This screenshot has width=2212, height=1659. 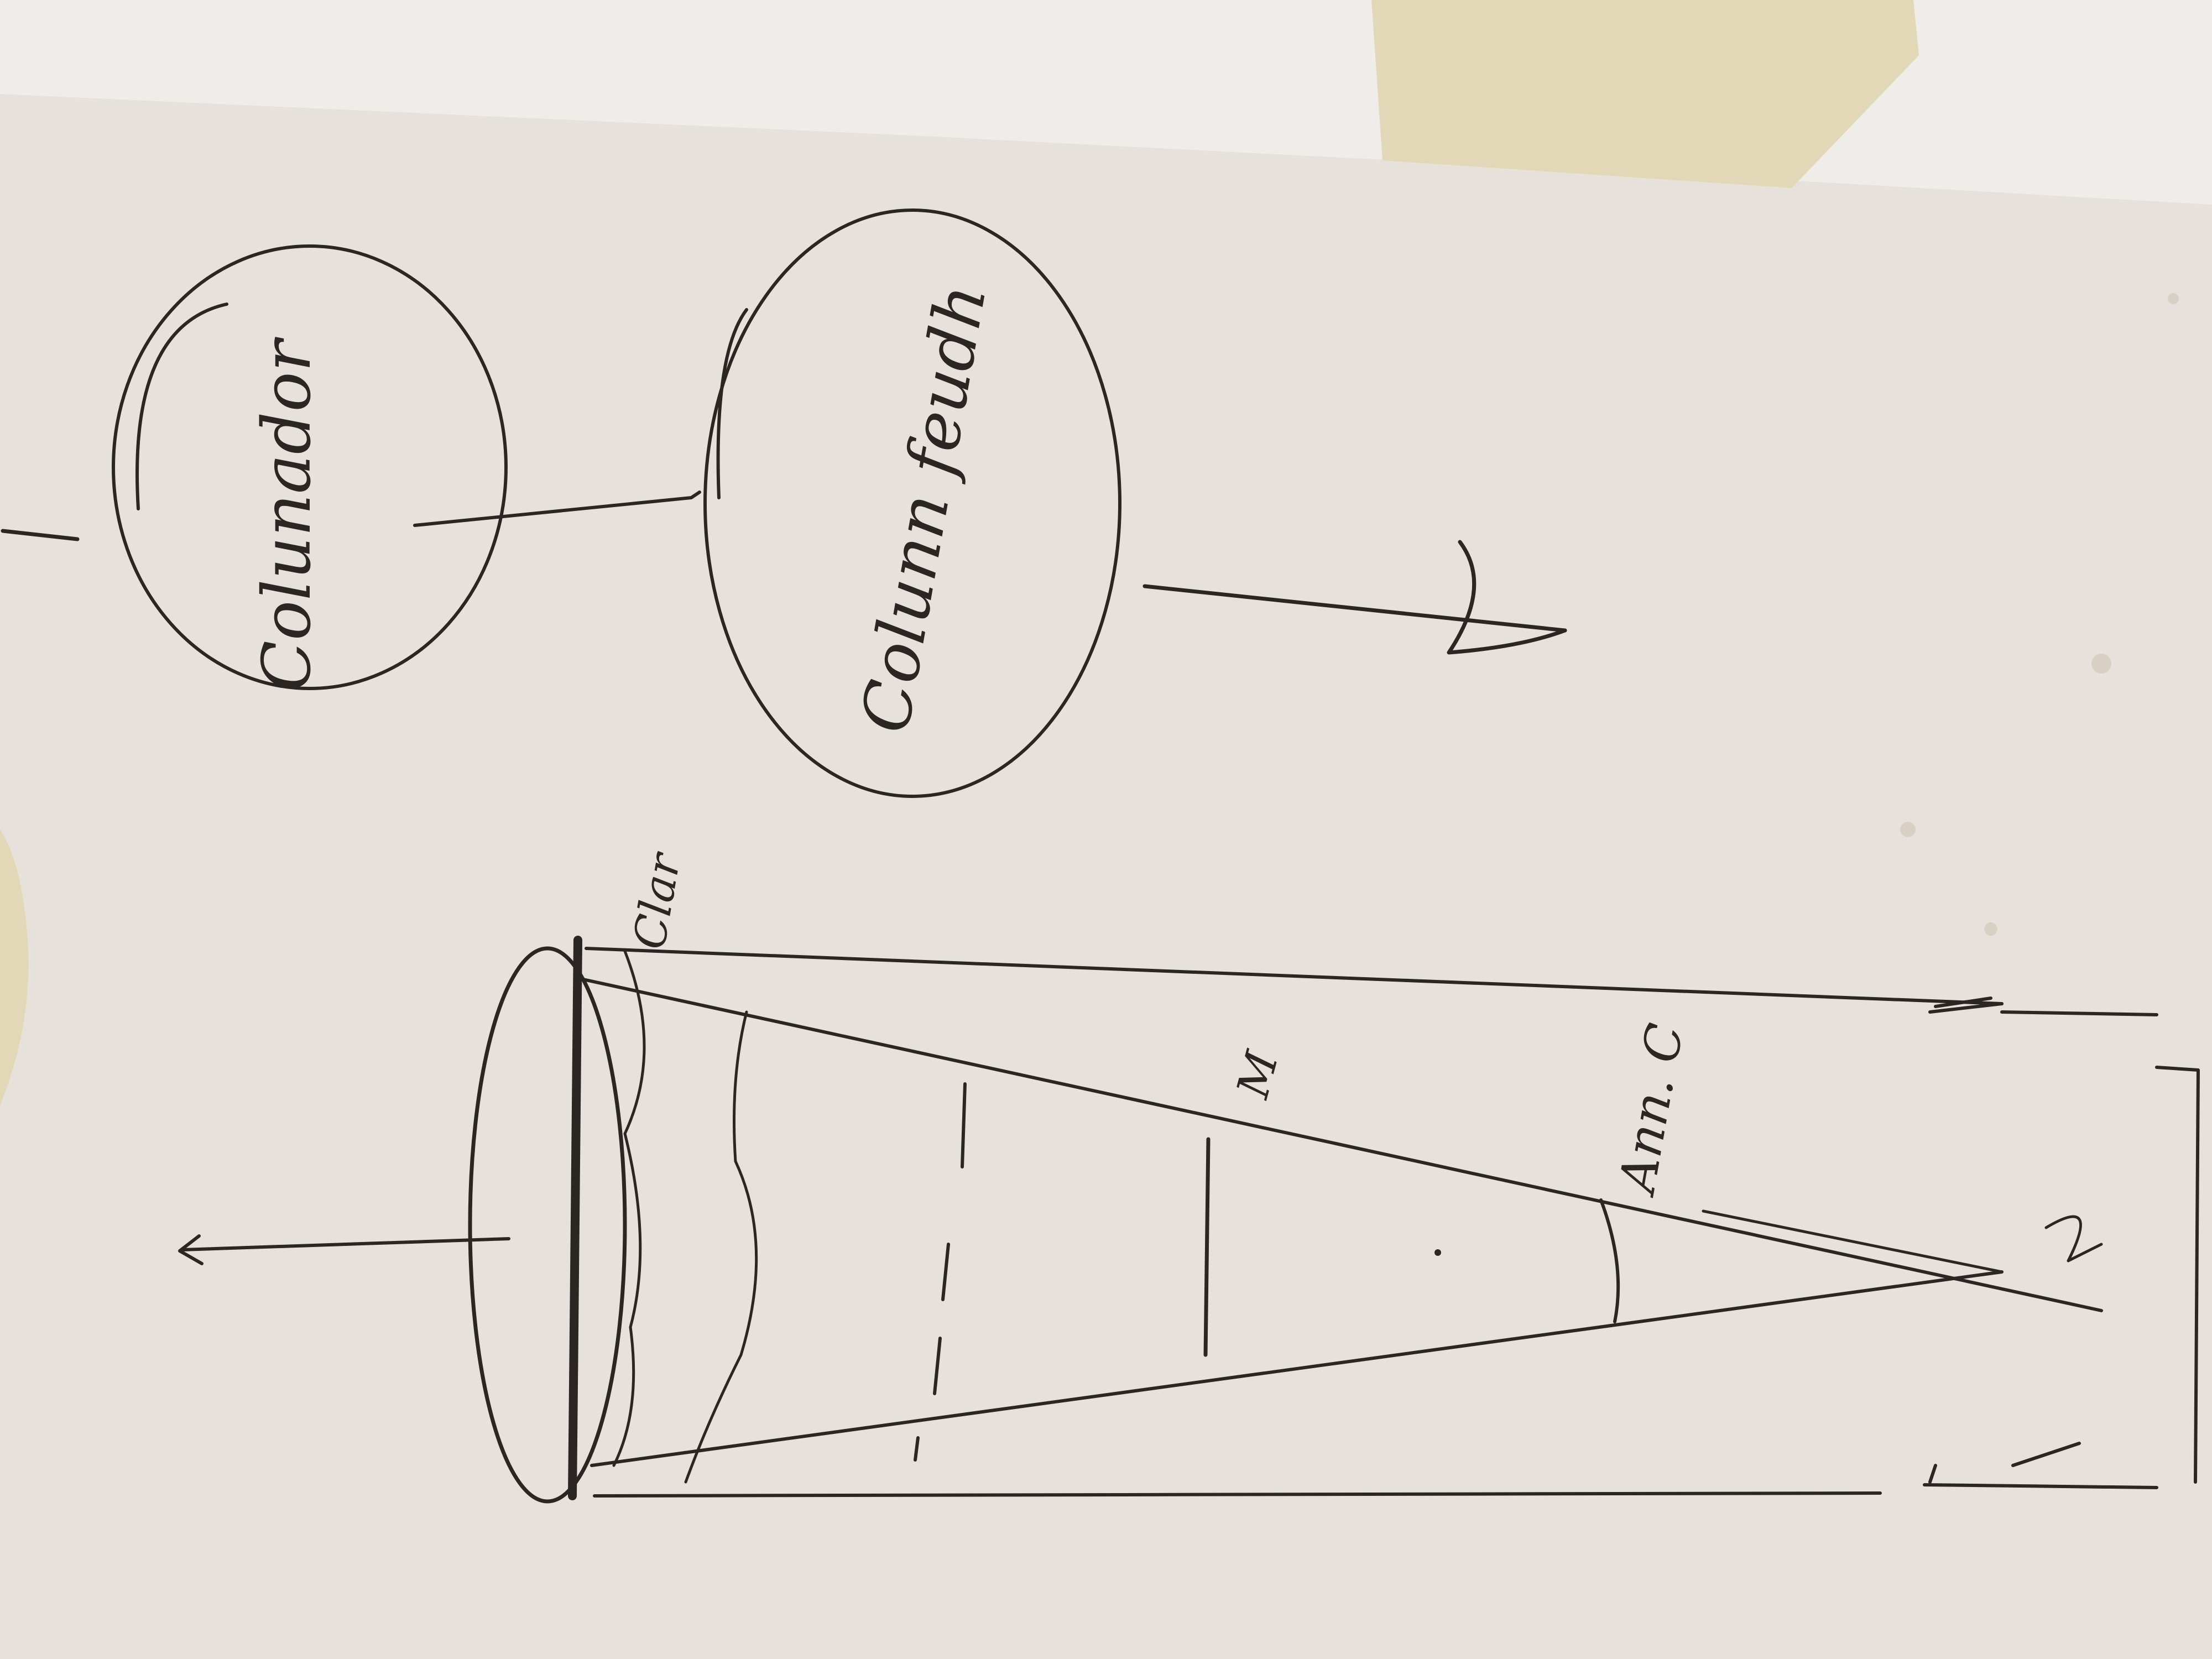 What do you see at coordinates (1610, 1261) in the screenshot?
I see `angle-arc` at bounding box center [1610, 1261].